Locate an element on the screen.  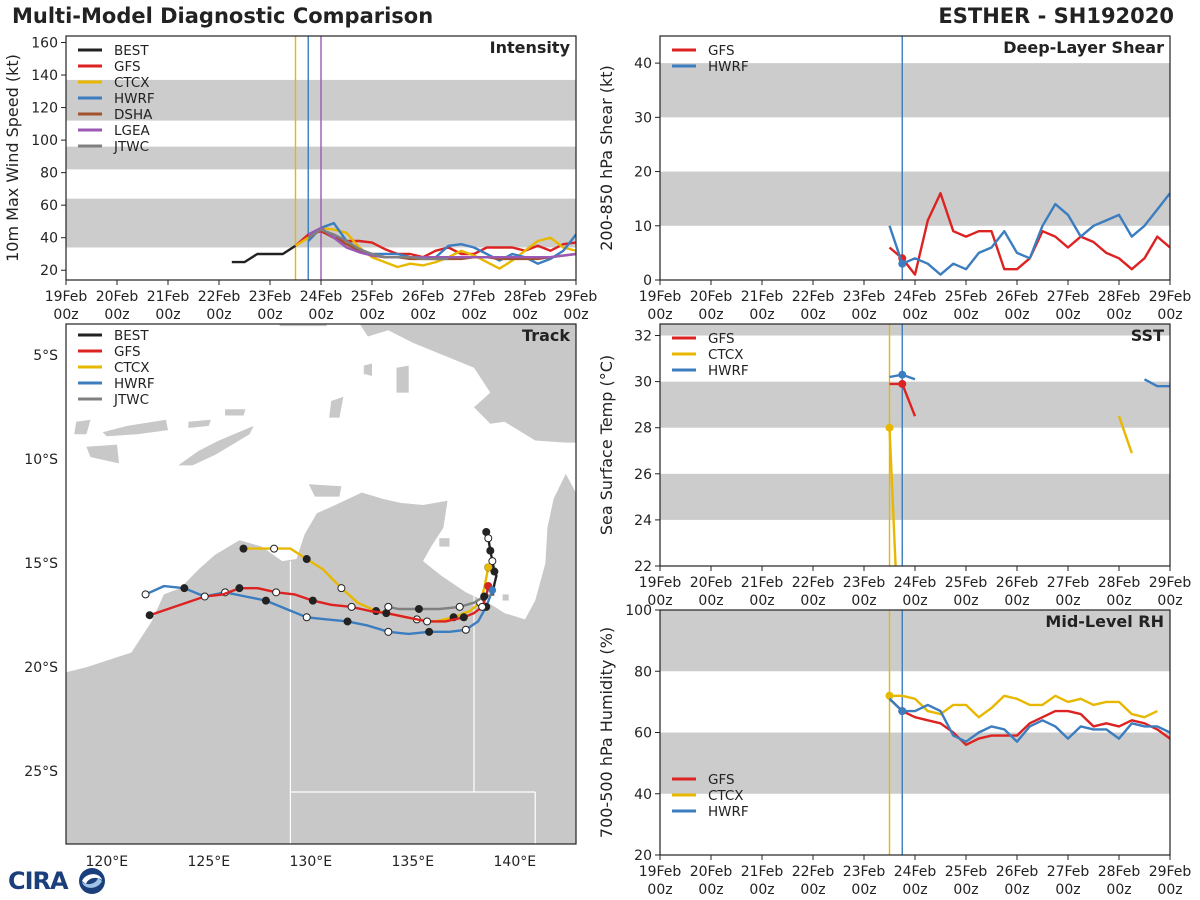
series-line-best is located at coordinates (264, 254).